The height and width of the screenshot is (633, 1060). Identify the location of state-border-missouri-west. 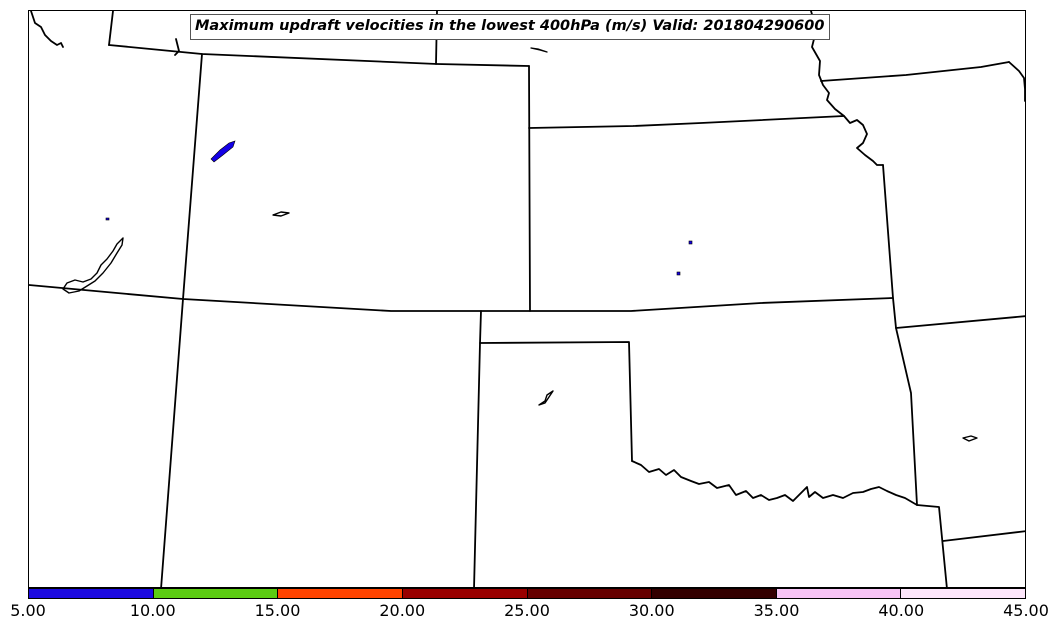
(900, 335).